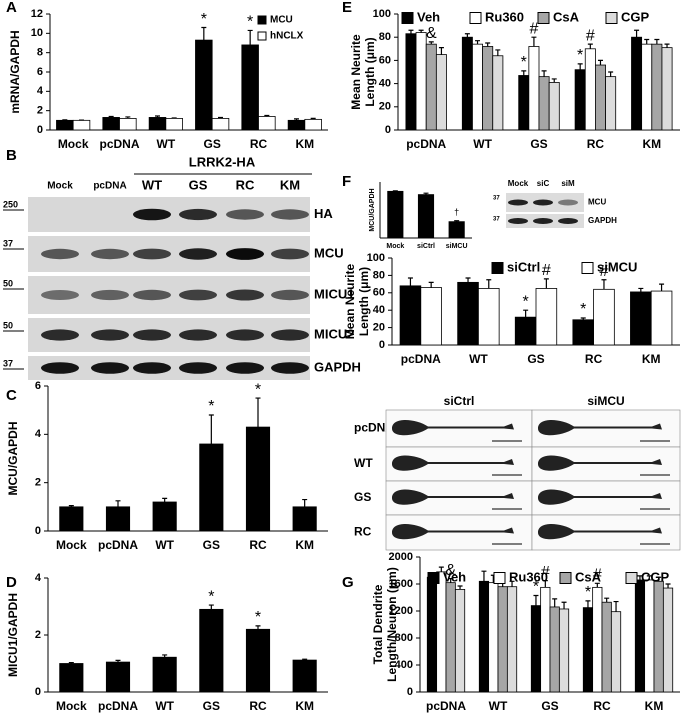  I want to click on y-tick-label: 10, so click(37, 33).